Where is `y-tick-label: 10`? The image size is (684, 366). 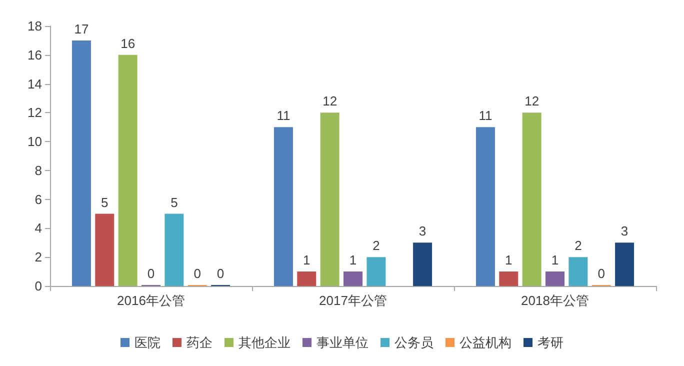 y-tick-label: 10 is located at coordinates (35, 142).